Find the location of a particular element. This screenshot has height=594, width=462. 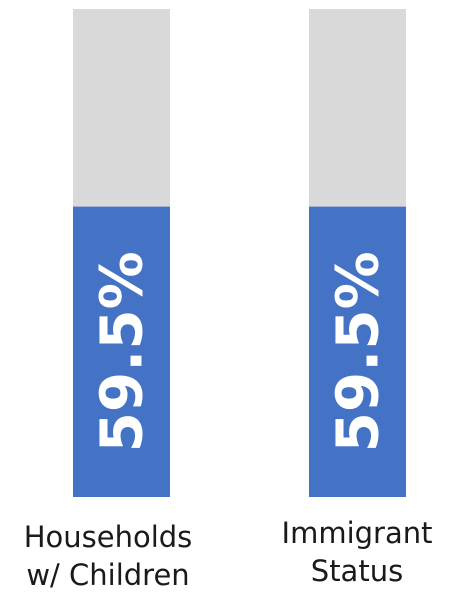

bar-filled-households is located at coordinates (121, 351).